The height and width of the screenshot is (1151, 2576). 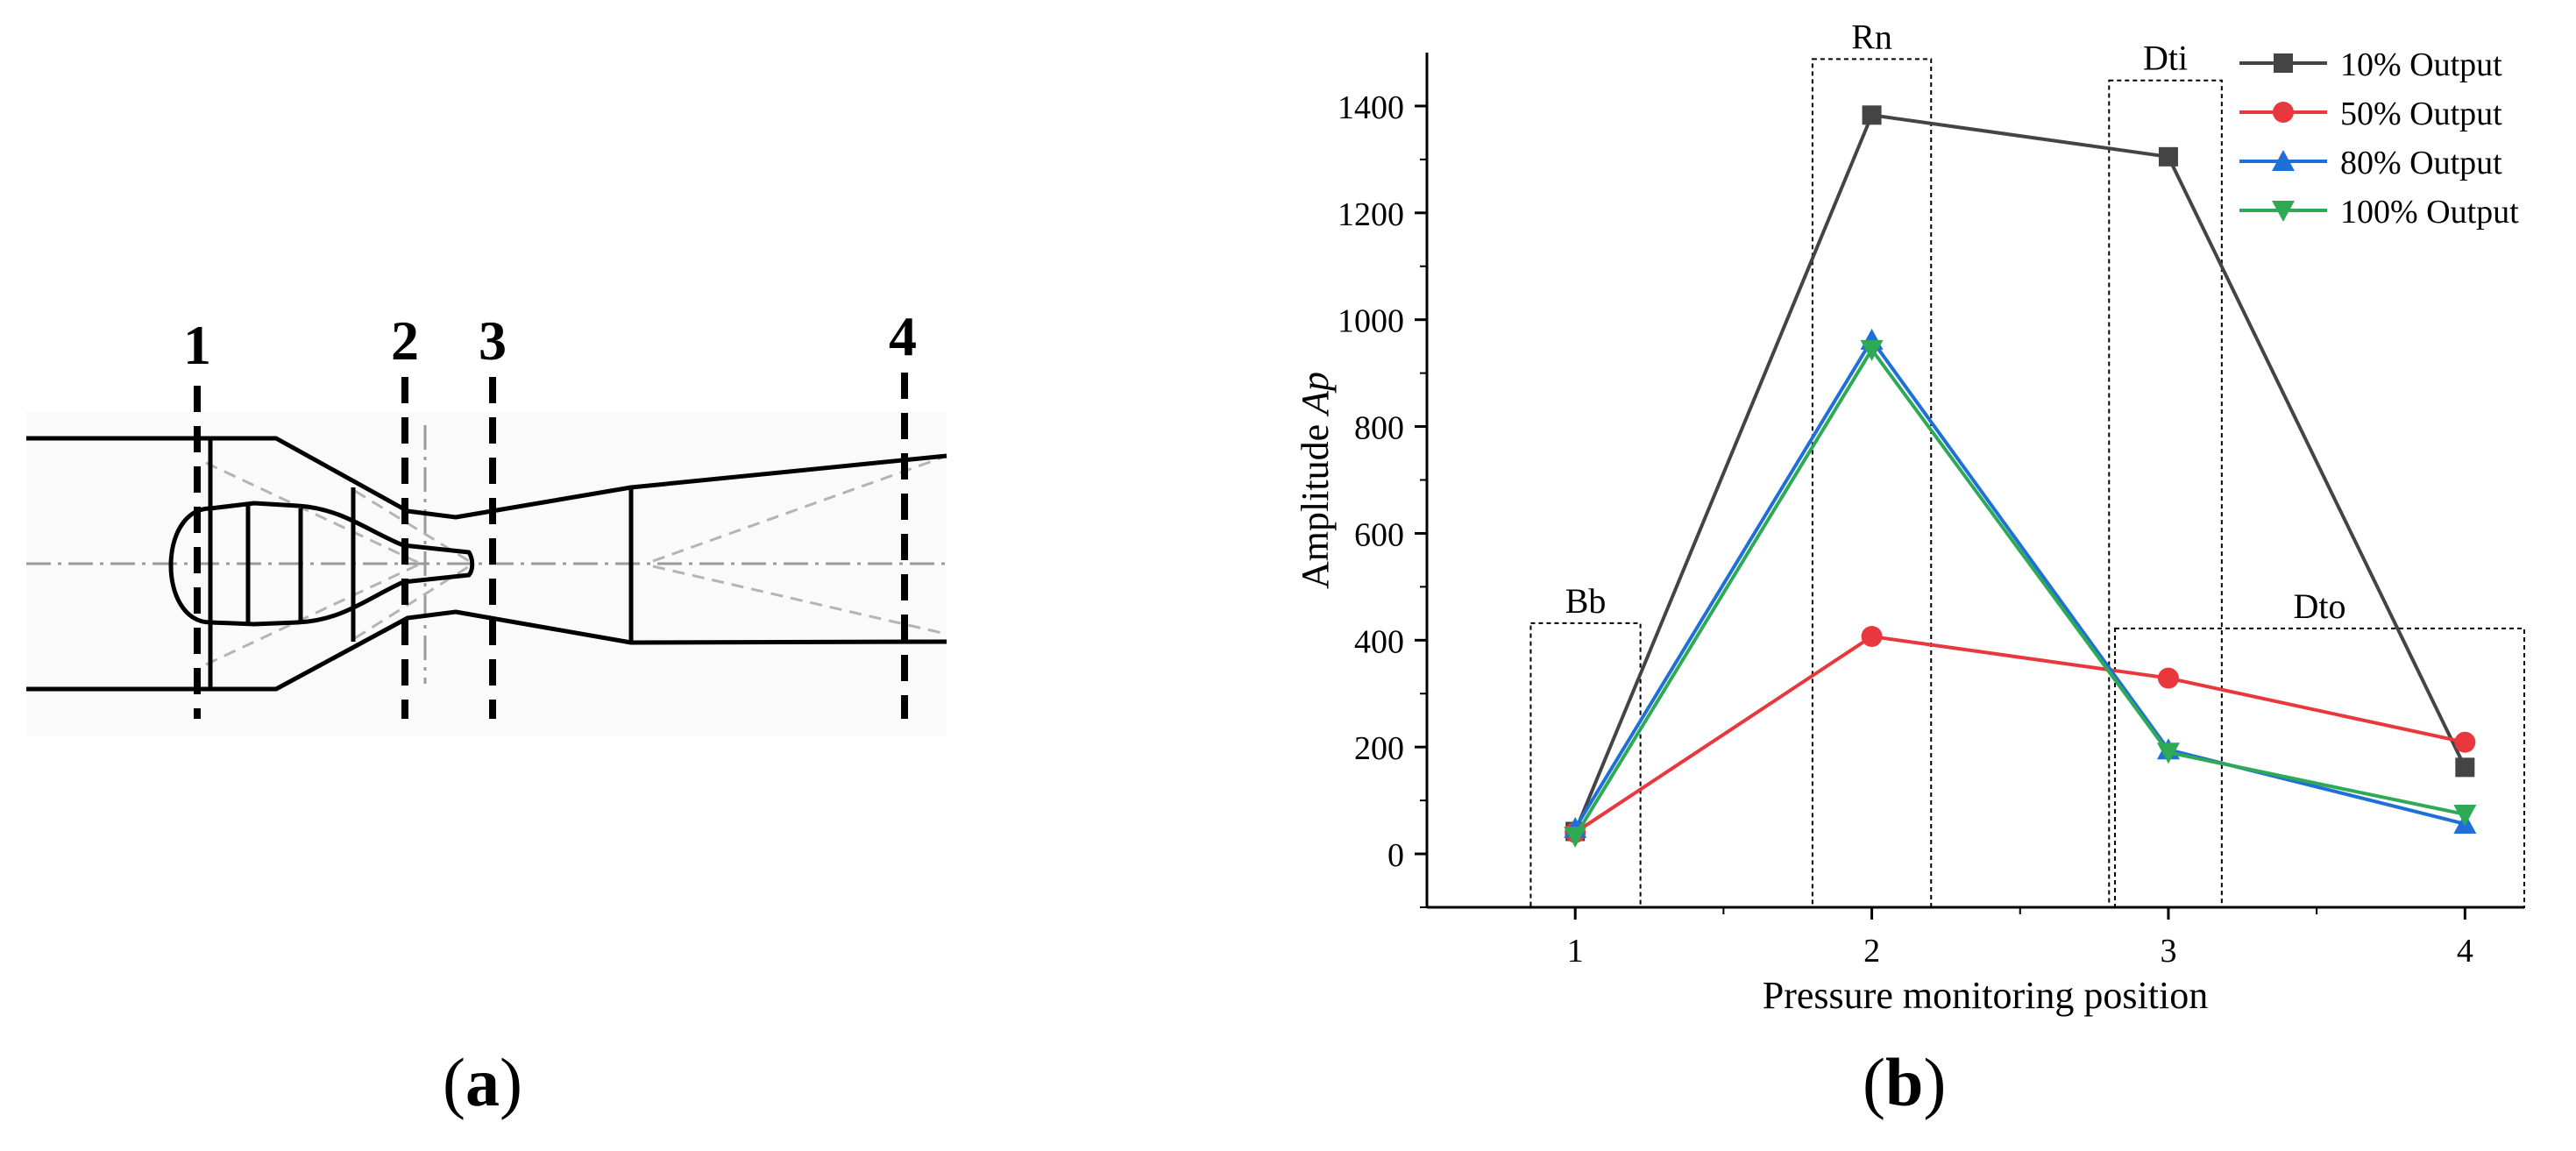 I want to click on triangle-up-marker, so click(x=2283, y=160).